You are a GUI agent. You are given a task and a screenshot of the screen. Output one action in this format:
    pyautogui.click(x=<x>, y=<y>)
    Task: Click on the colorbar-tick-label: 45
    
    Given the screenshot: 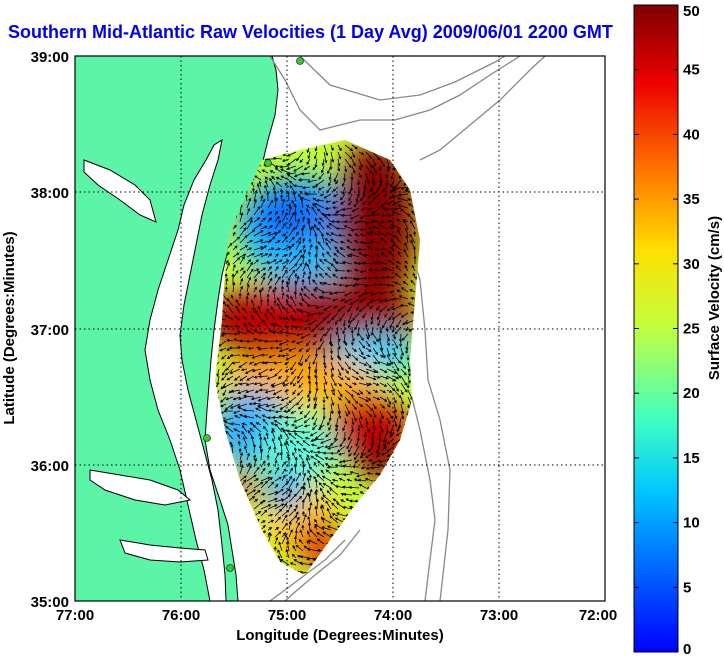 What is the action you would take?
    pyautogui.click(x=691, y=70)
    